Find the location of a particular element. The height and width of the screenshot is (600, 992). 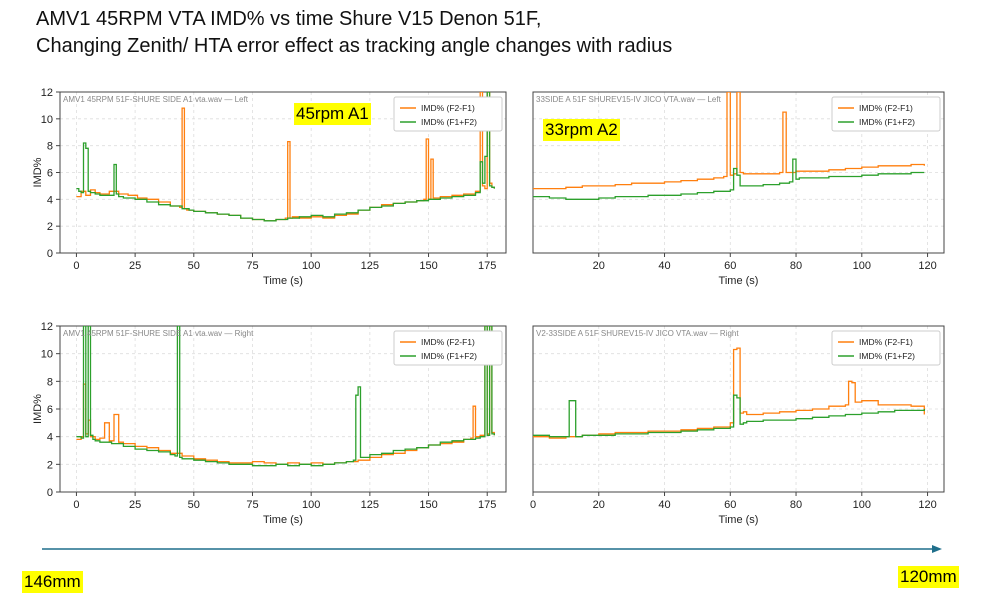

annotation-radius-end: 120mm is located at coordinates (928, 577).